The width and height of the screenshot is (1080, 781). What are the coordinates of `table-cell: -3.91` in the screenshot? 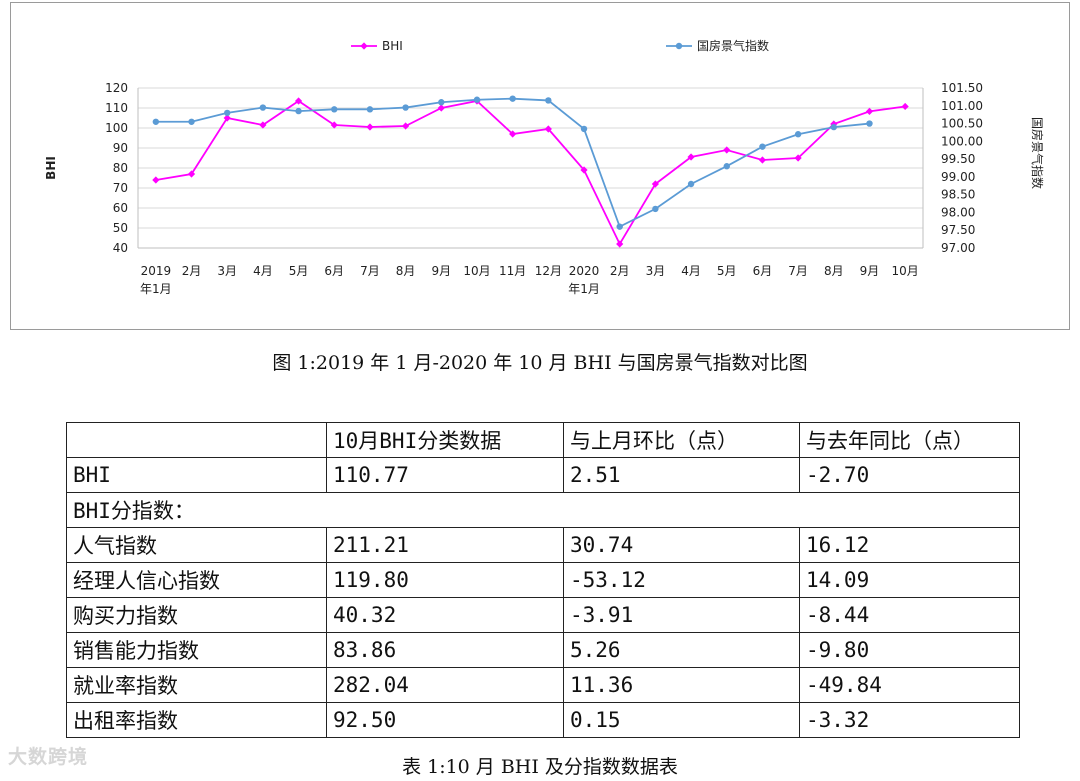 It's located at (681, 615).